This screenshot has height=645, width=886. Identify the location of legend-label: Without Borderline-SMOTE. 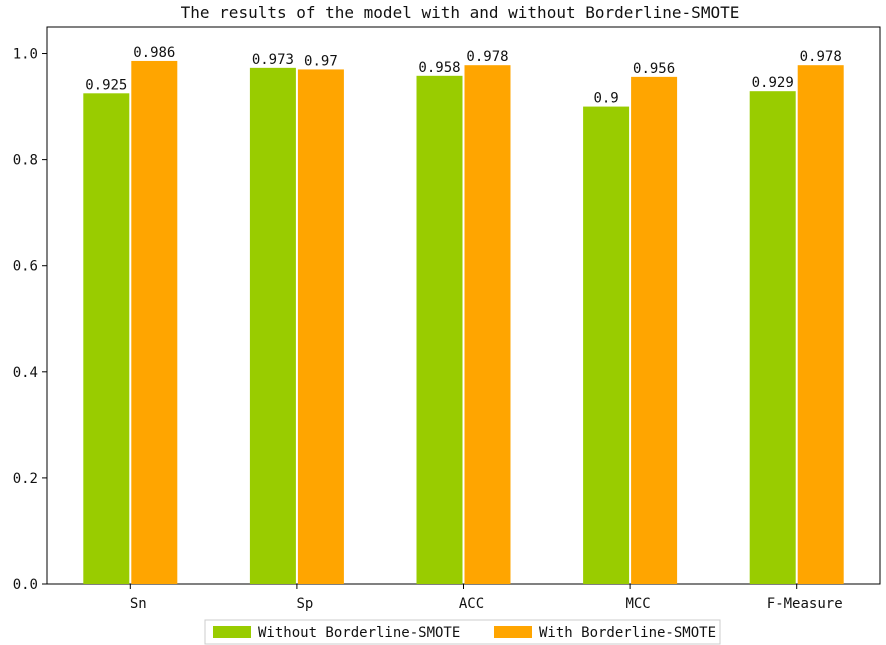
(359, 633).